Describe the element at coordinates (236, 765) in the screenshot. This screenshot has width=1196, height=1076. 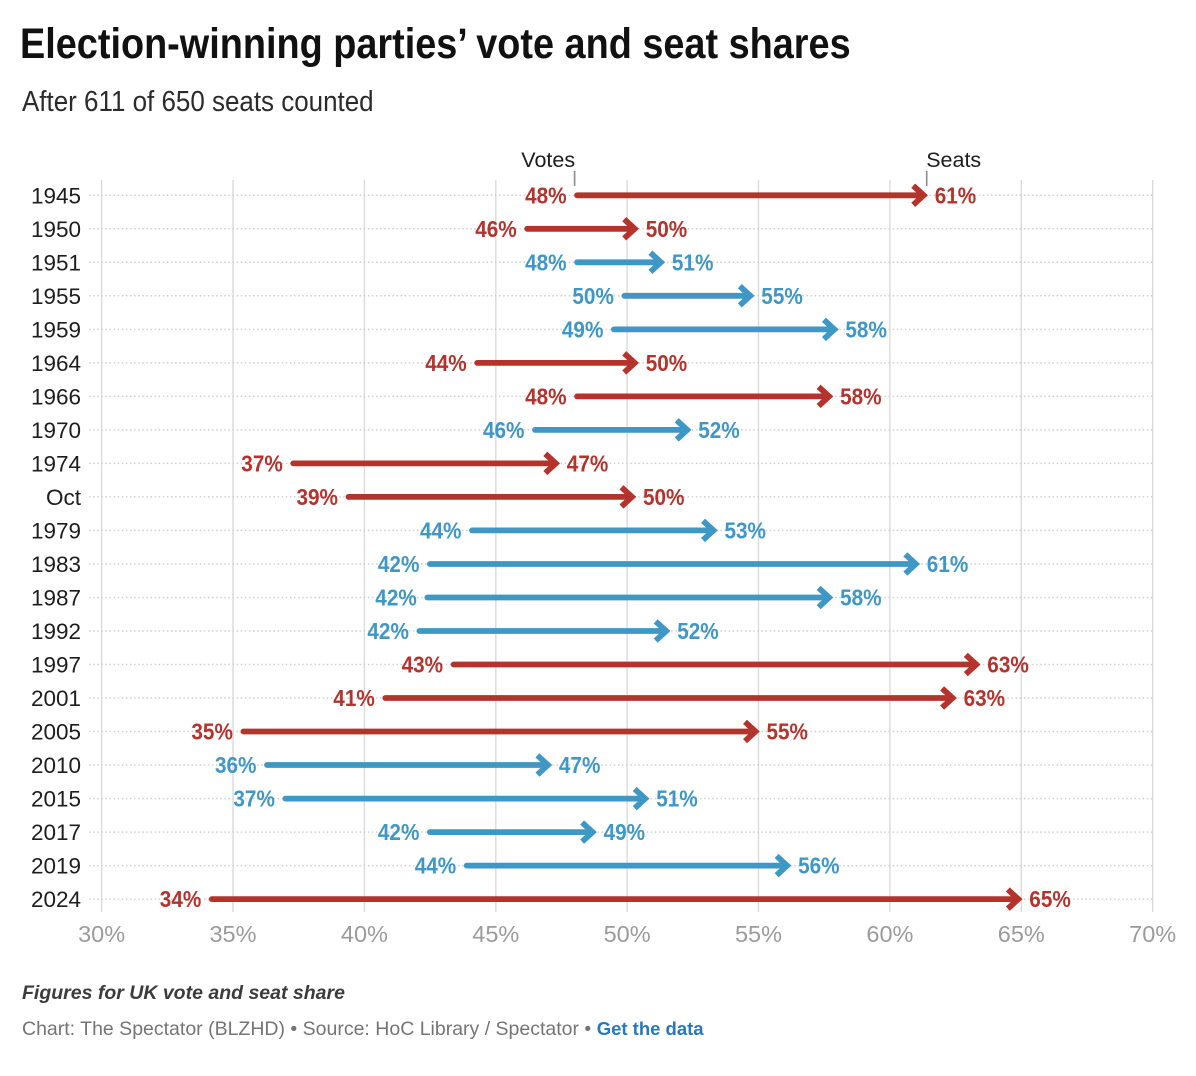
I see `svg-text: 36%` at that location.